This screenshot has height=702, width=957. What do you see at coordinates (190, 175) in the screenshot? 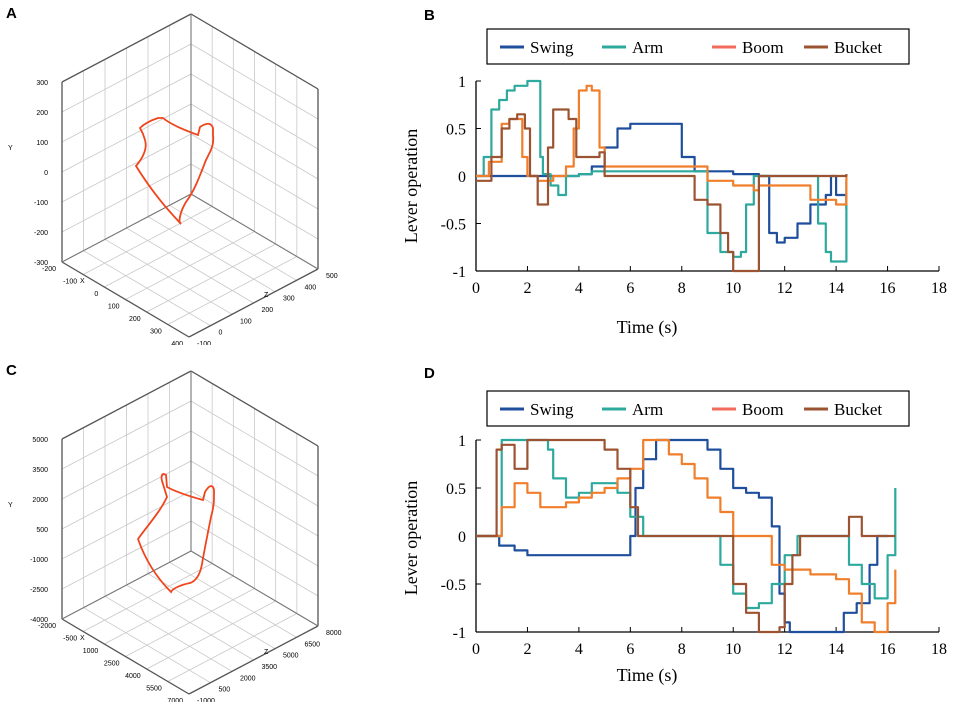
I see `chart-a-grid` at bounding box center [190, 175].